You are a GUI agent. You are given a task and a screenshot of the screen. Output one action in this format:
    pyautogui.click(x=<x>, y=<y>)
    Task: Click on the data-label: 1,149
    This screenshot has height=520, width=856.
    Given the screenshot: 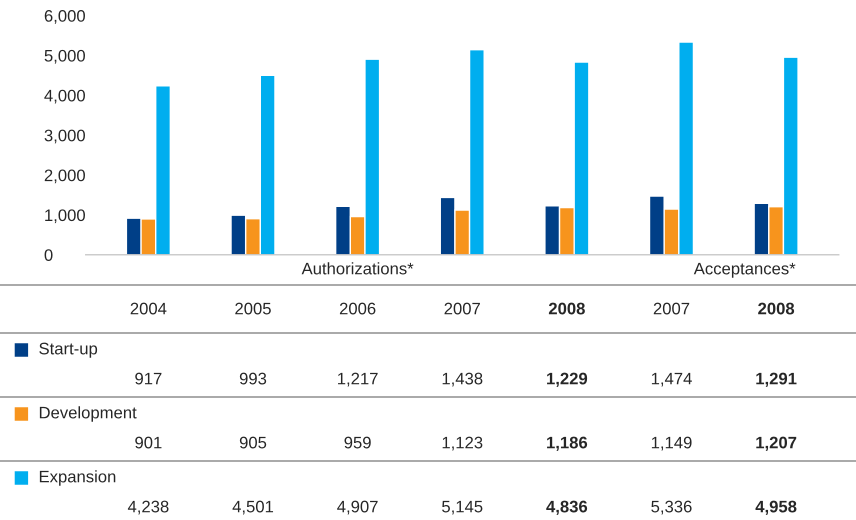 What is the action you would take?
    pyautogui.click(x=672, y=443)
    